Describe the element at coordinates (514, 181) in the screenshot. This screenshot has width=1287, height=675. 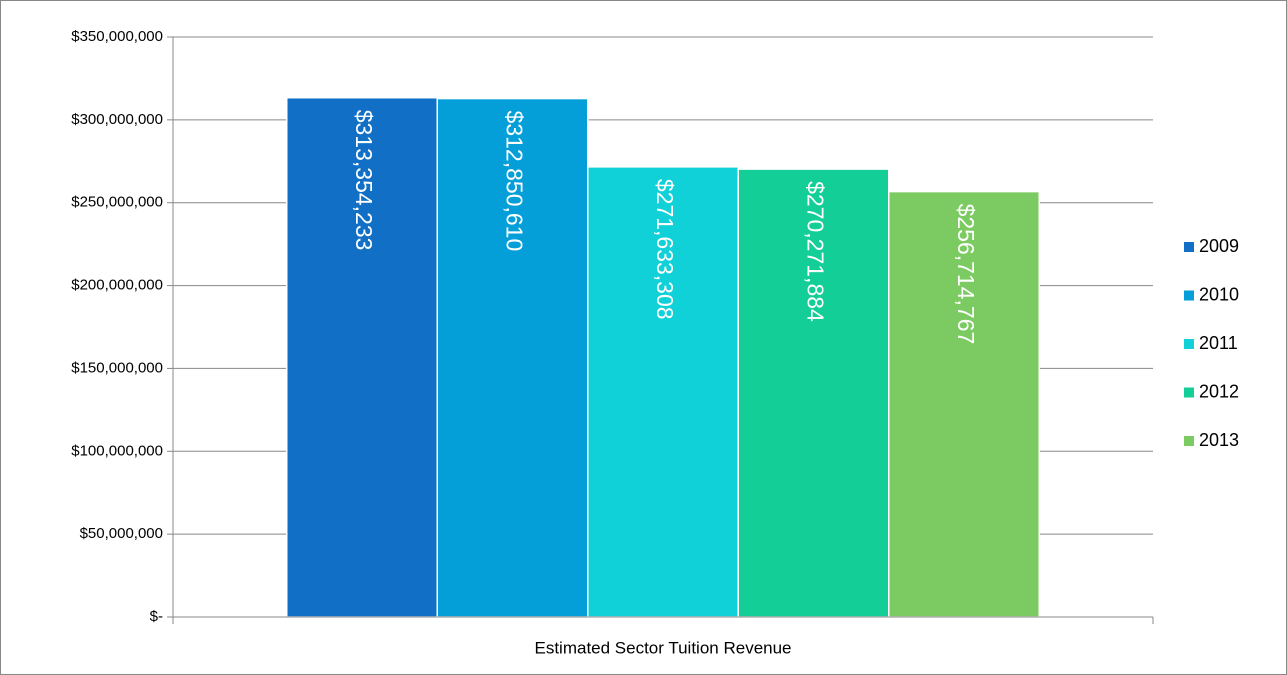
I see `data-label: $312,850,610` at that location.